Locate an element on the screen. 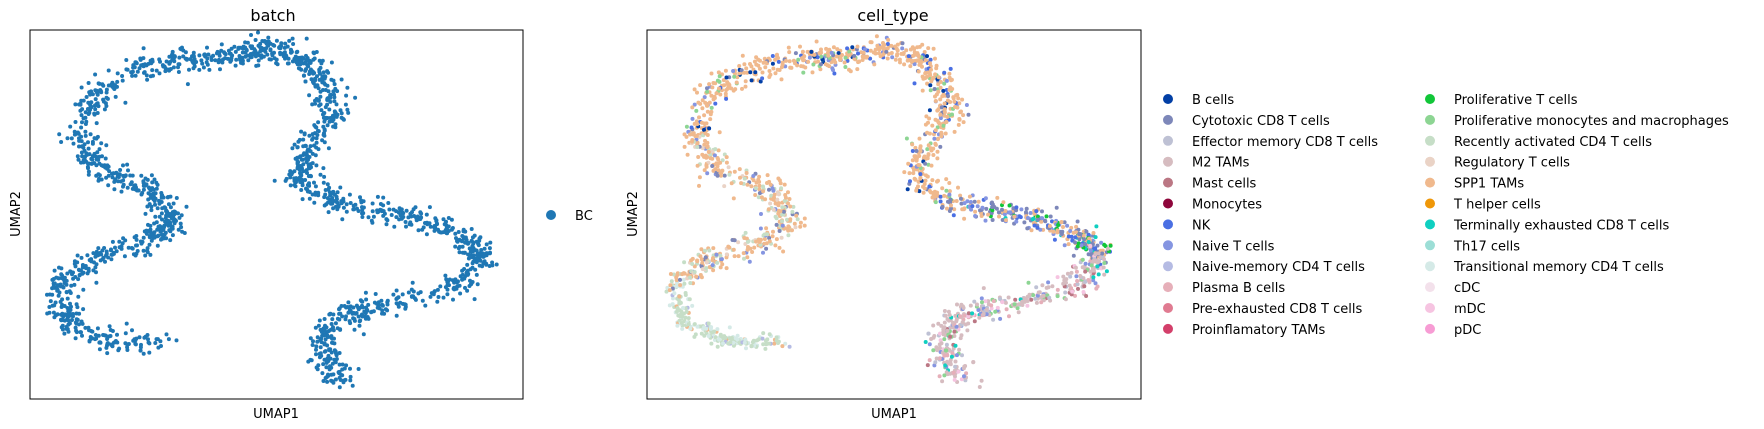 The image size is (1764, 429). legend-label: Transitional memory CD4 T cells is located at coordinates (1558, 267).